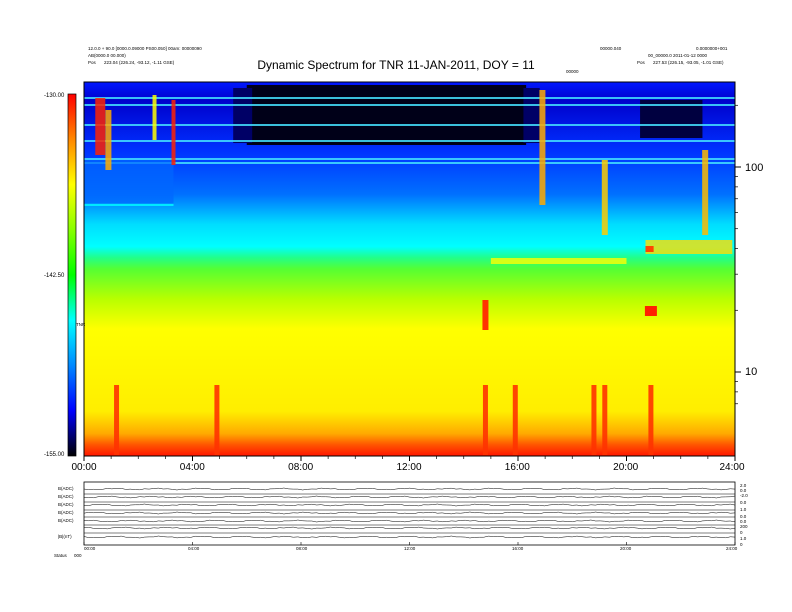 The image size is (792, 612). I want to click on colorbar-tick-label: -142.50, so click(54, 276).